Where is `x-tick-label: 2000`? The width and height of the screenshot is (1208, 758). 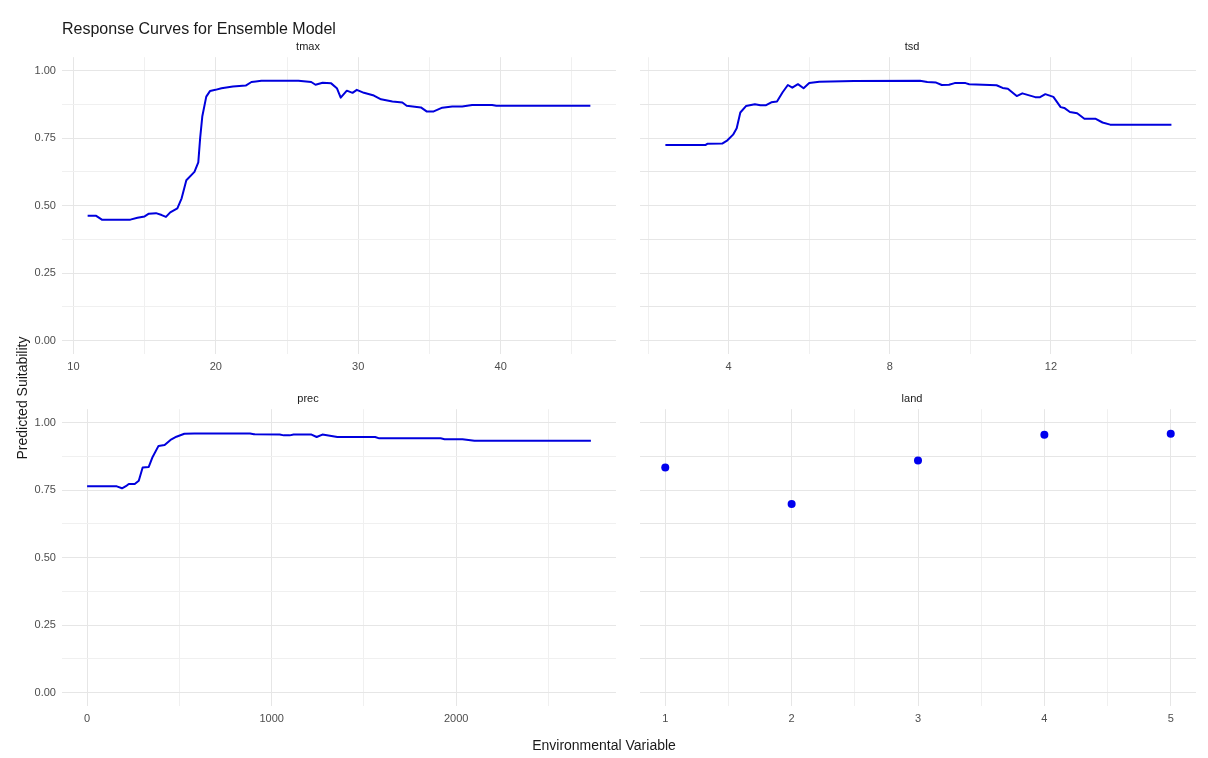 x-tick-label: 2000 is located at coordinates (456, 717).